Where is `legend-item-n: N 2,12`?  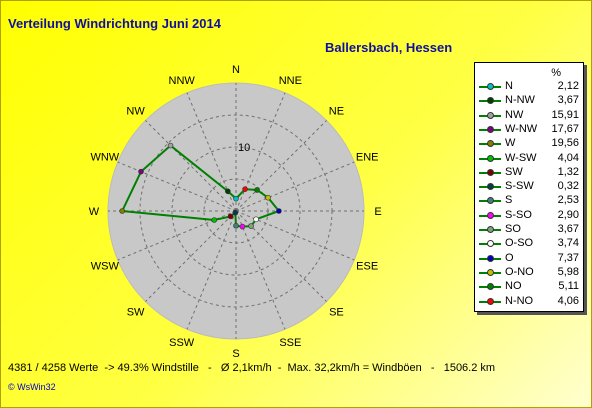 legend-item-n: N 2,12 is located at coordinates (529, 87).